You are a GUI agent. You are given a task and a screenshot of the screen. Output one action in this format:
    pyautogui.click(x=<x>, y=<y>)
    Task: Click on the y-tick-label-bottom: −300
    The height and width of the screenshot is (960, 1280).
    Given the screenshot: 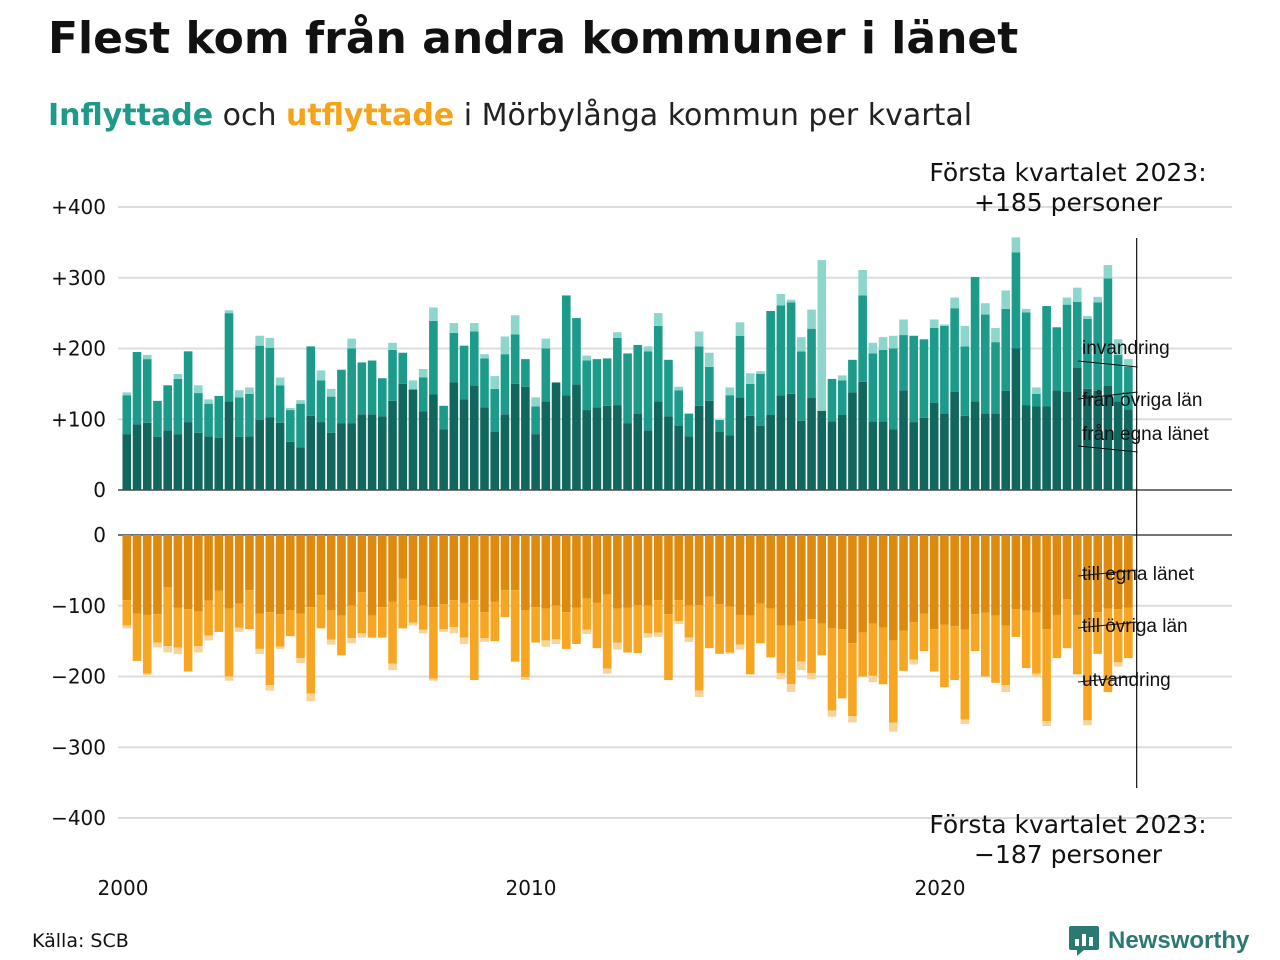 What is the action you would take?
    pyautogui.click(x=78, y=747)
    